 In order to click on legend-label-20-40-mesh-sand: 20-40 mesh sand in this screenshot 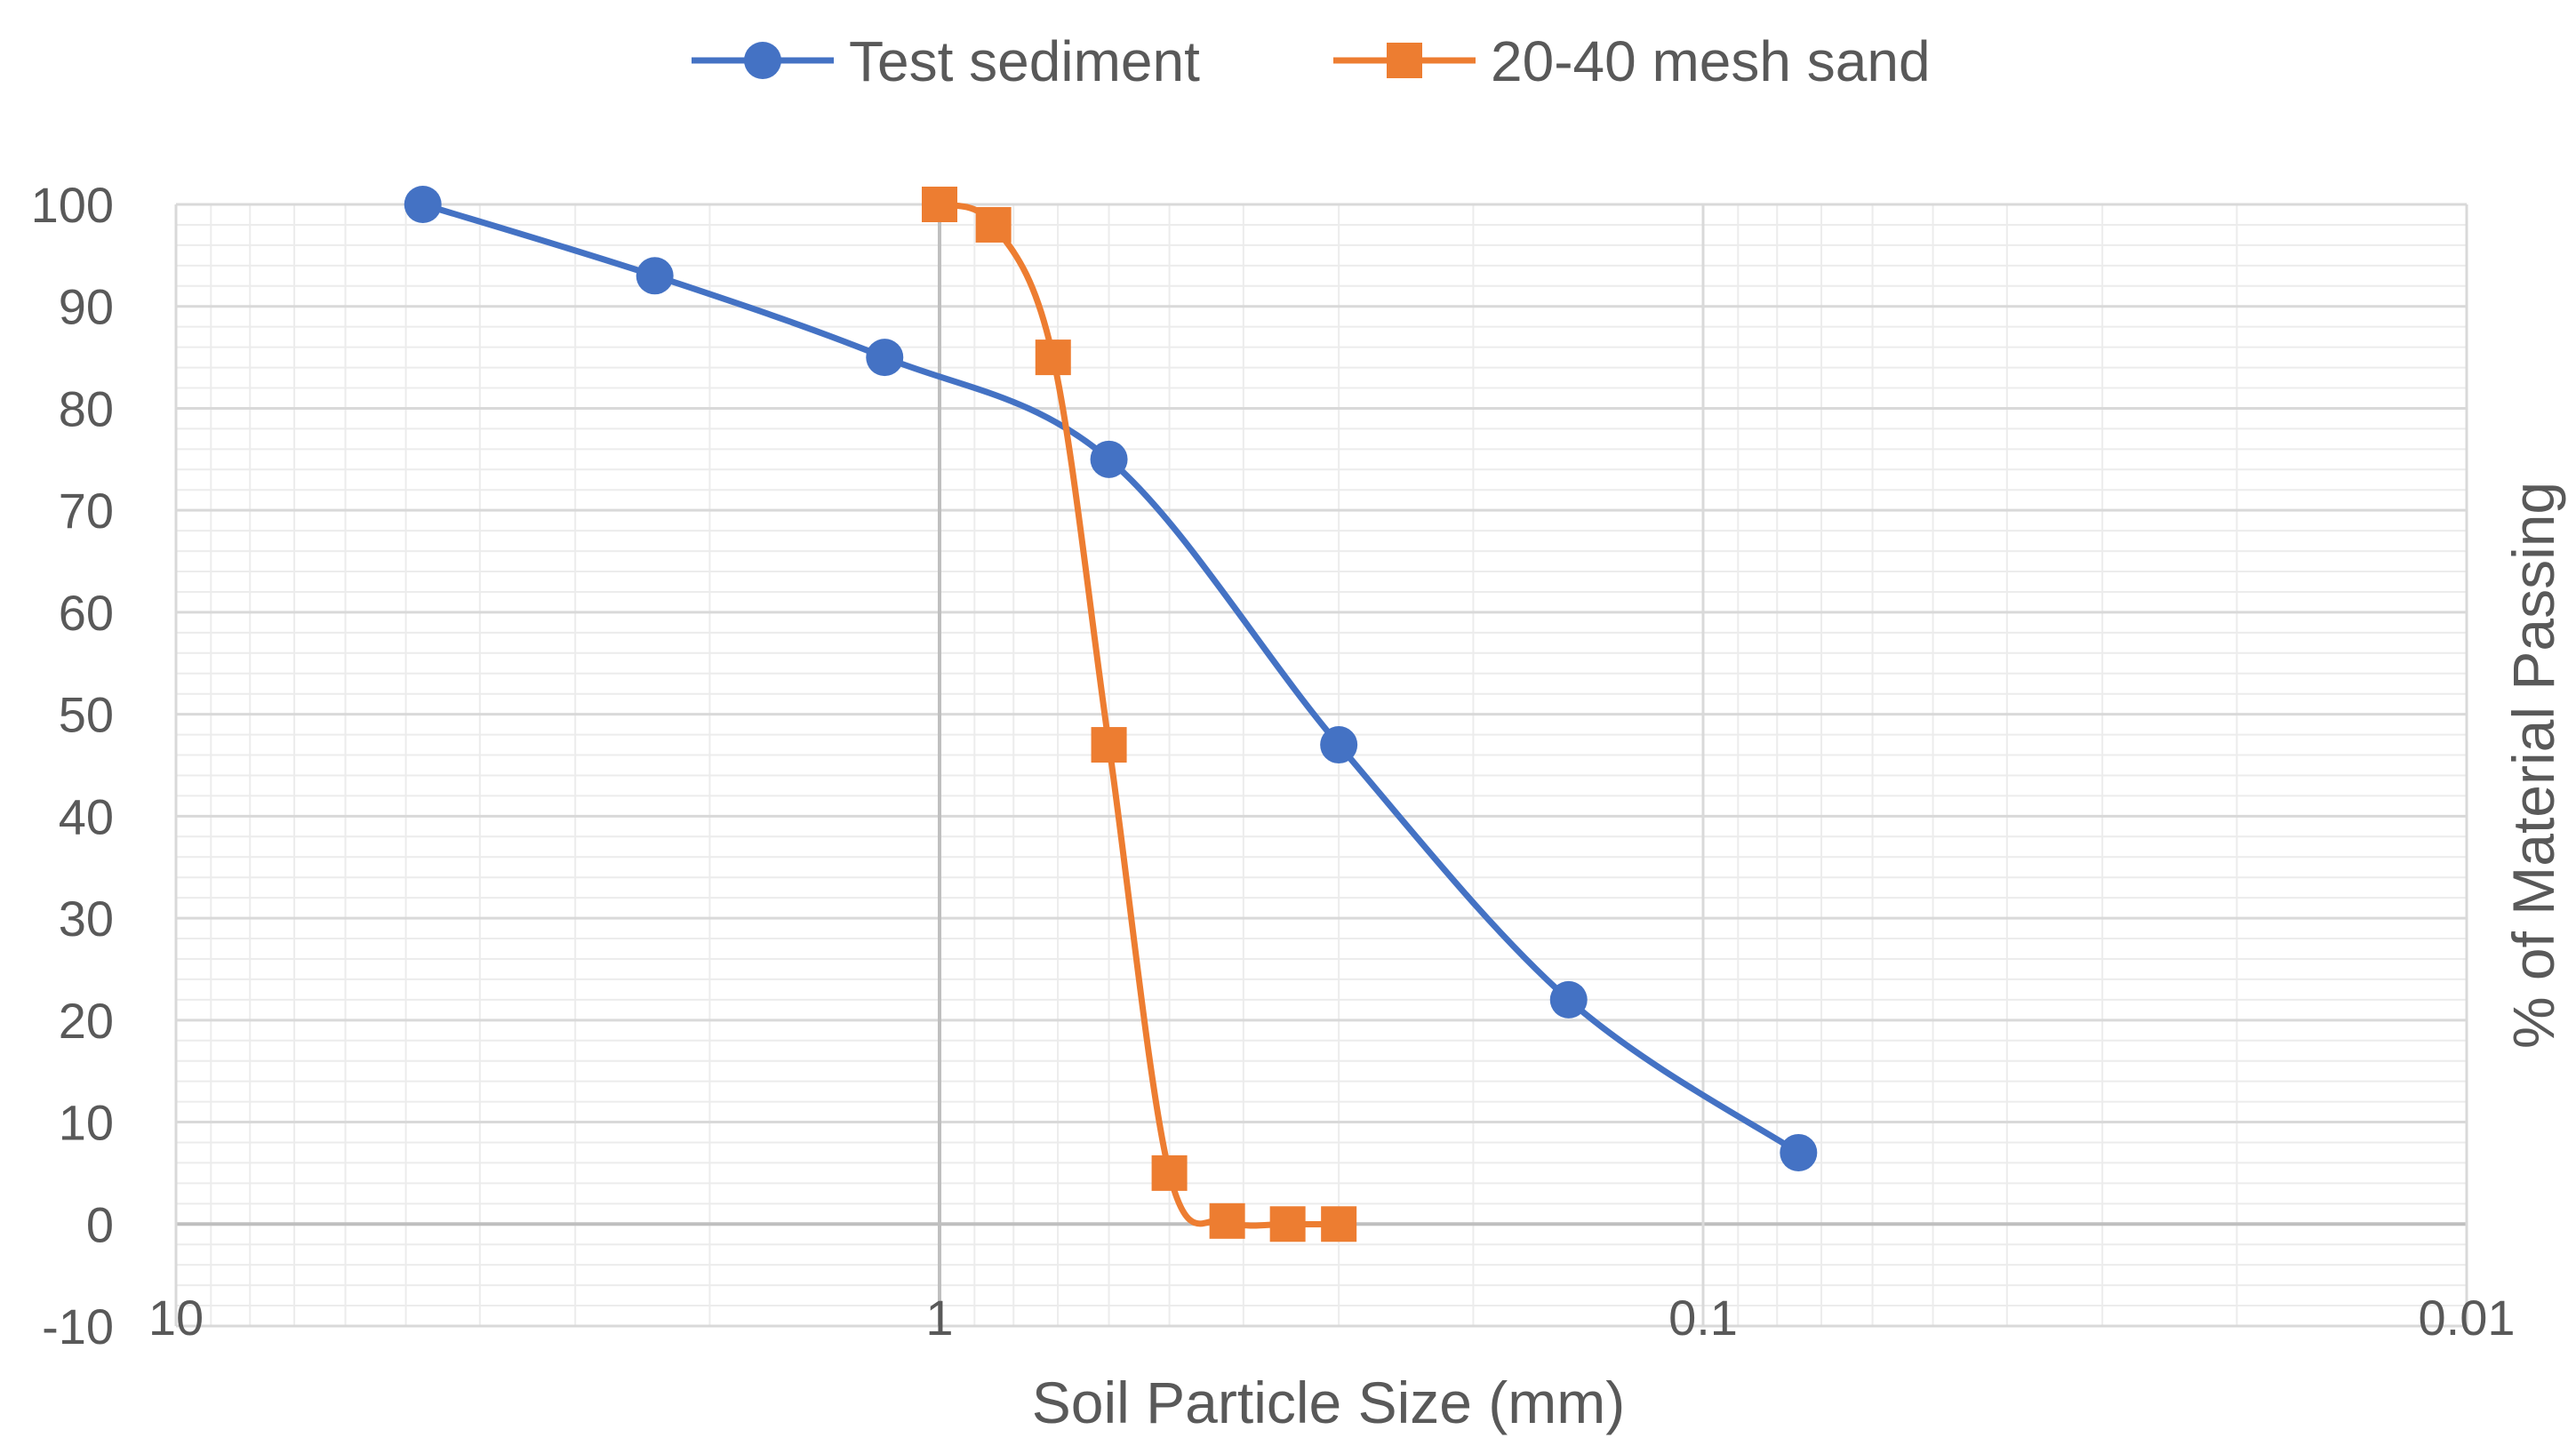, I will do `click(1711, 61)`.